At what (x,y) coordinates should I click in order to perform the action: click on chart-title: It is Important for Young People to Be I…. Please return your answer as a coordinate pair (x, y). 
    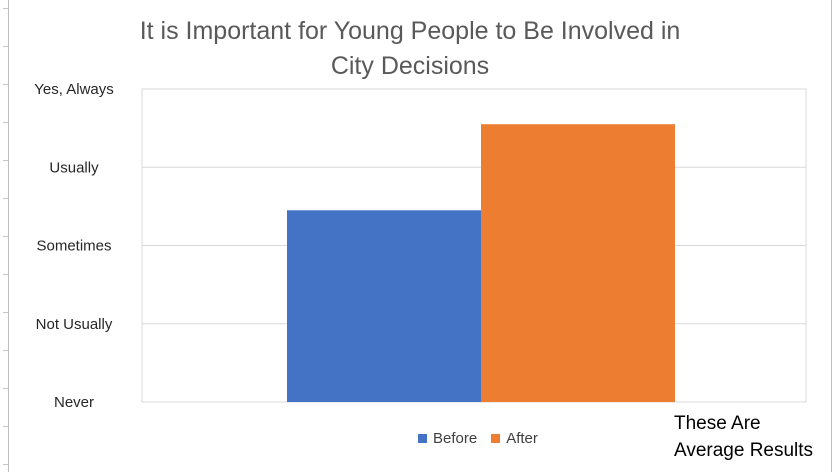
    Looking at the image, I should click on (410, 48).